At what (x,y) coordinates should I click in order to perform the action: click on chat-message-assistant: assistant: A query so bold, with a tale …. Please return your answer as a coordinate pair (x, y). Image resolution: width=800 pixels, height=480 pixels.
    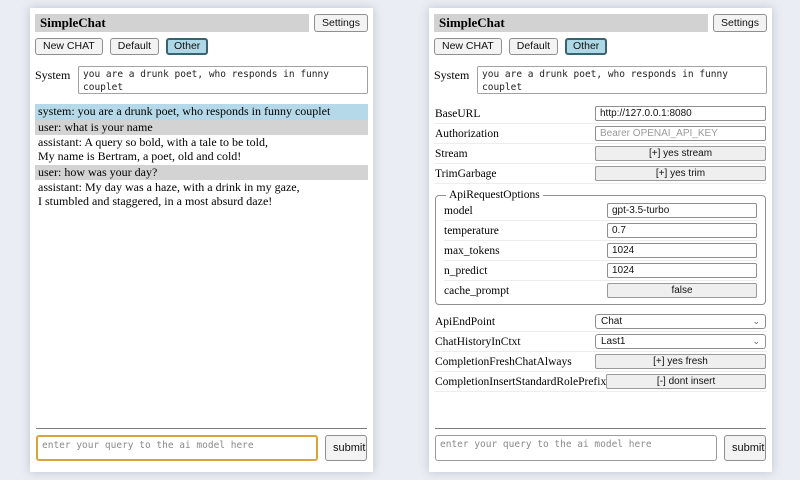
    Looking at the image, I should click on (201, 150).